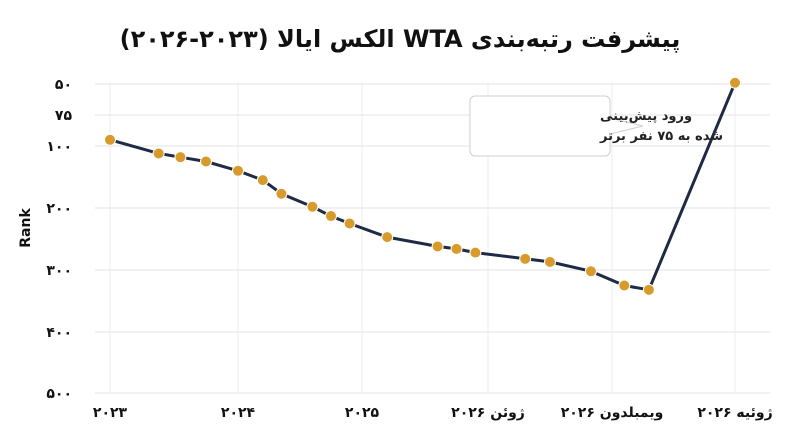 Image resolution: width=800 pixels, height=447 pixels. I want to click on y-axis-label: Rank, so click(26, 228).